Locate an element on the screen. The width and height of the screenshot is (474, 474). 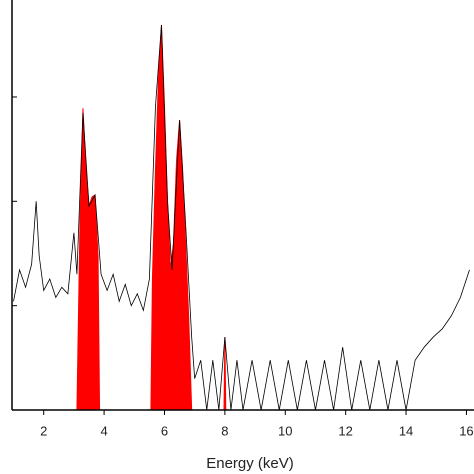
x-tick-label: 14 is located at coordinates (406, 430).